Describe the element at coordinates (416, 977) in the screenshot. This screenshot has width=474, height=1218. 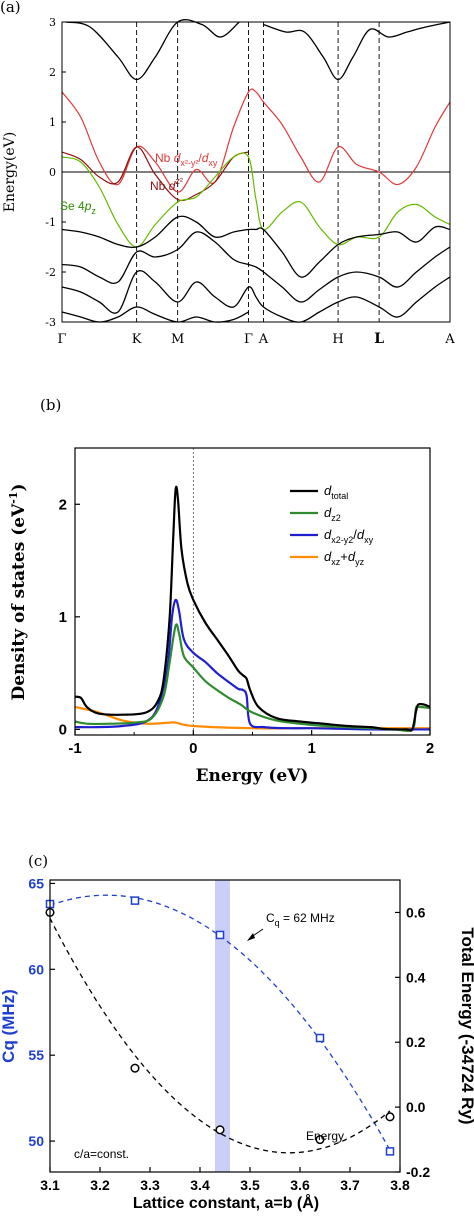
I see `y-right-tick-label-0.4: 0.4` at that location.